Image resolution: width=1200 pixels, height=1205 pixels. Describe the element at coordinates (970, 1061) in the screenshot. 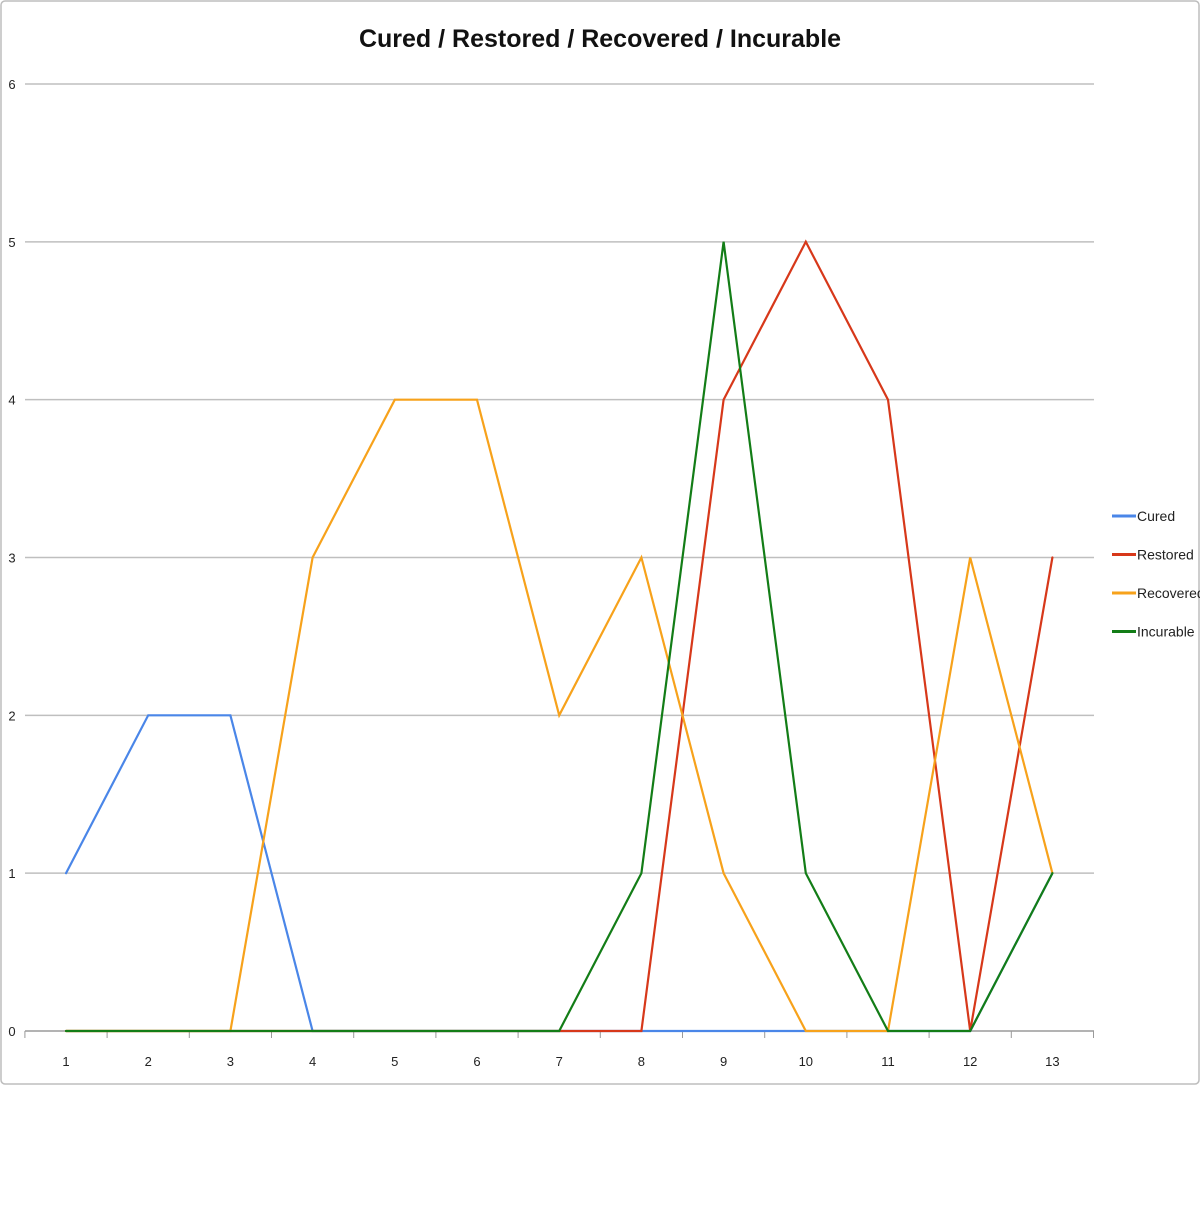

I see `x-tick-label-12: 12` at that location.